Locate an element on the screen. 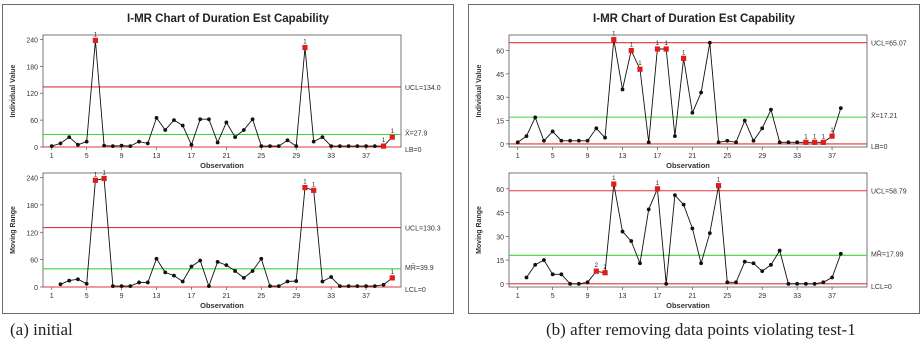 The width and height of the screenshot is (924, 352). y-tick-label: 60 is located at coordinates (34, 261).